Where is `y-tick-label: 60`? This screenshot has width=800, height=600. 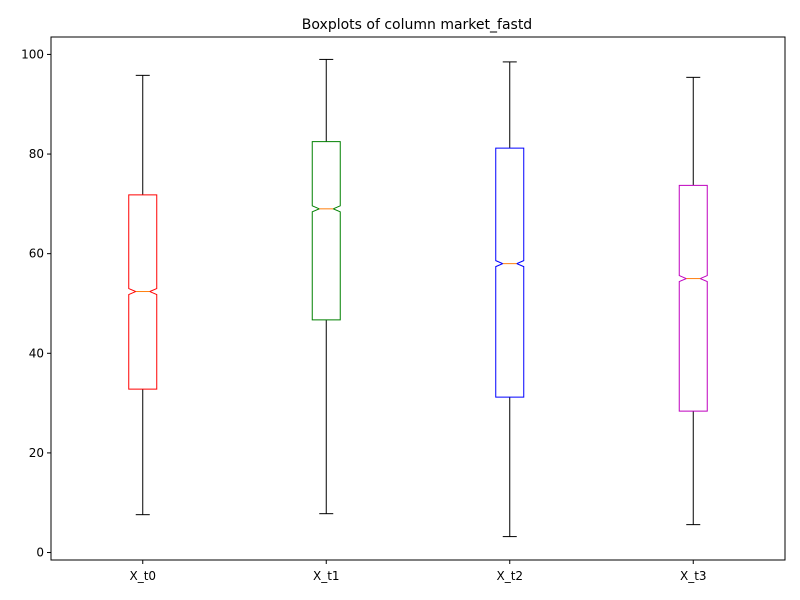 y-tick-label: 60 is located at coordinates (36, 254).